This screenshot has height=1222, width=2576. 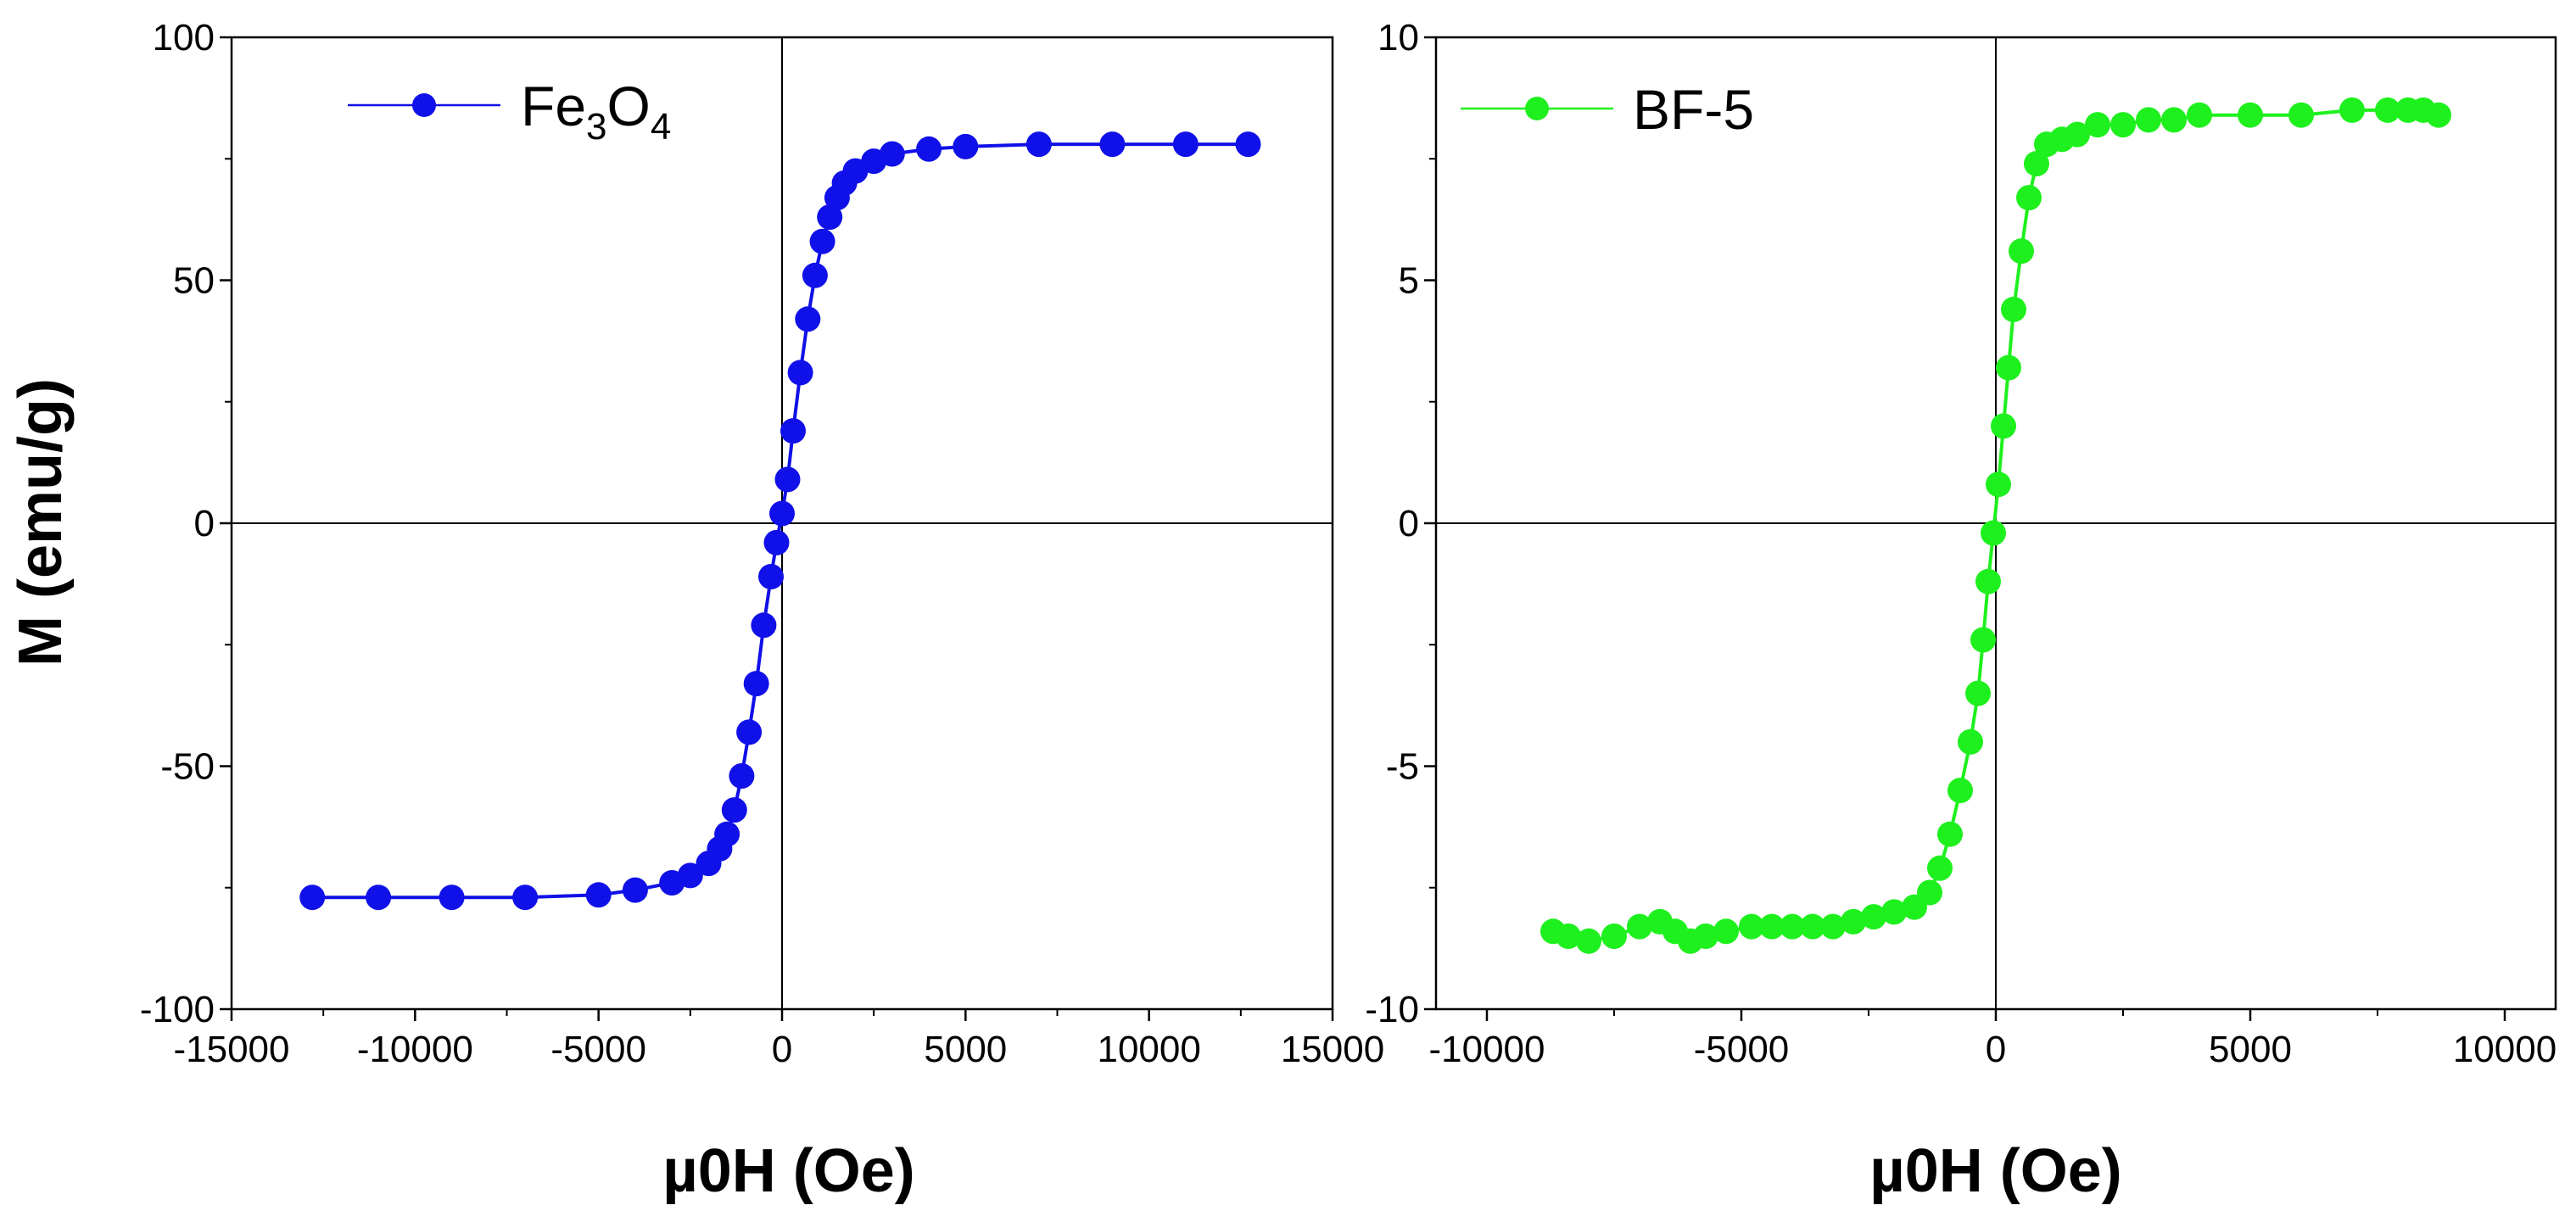 What do you see at coordinates (187, 767) in the screenshot?
I see `y-tick-label: -50` at bounding box center [187, 767].